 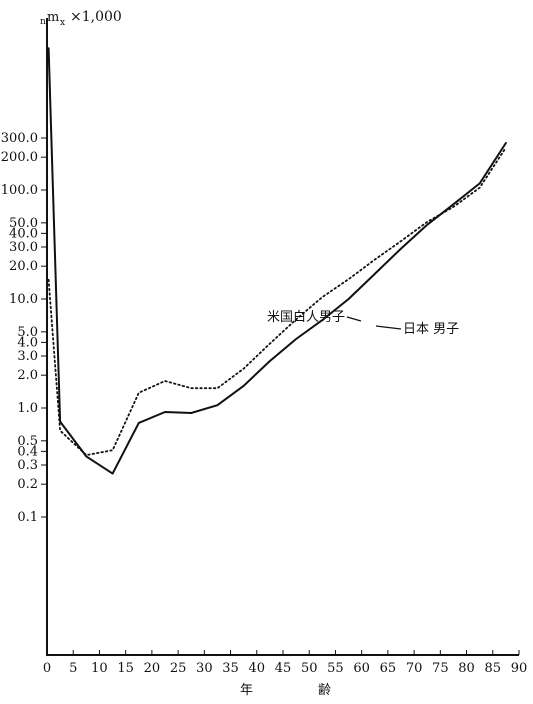 What do you see at coordinates (62, 23) in the screenshot?
I see `ylabel-sub: x` at bounding box center [62, 23].